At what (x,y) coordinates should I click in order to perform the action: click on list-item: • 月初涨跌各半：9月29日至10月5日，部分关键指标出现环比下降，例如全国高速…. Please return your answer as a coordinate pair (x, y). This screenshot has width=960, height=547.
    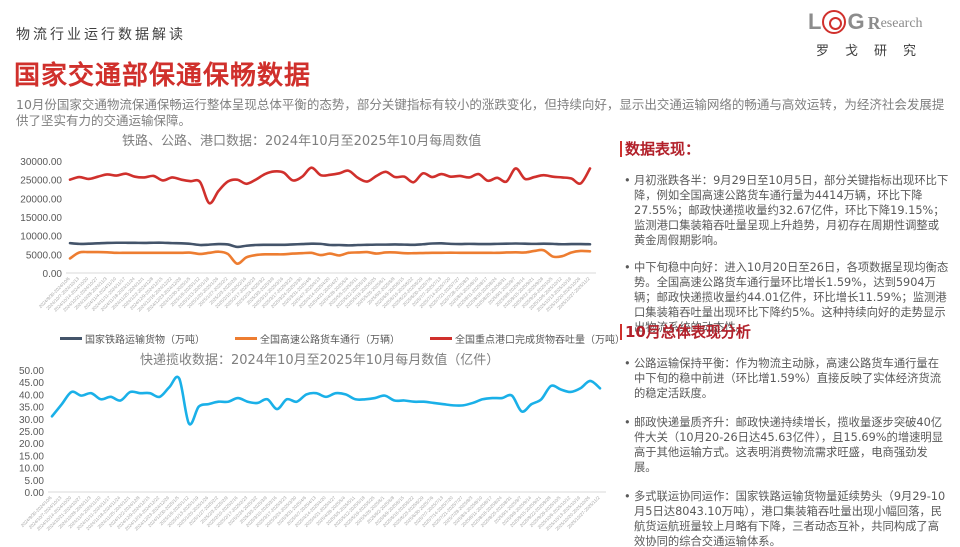
    Looking at the image, I should click on (785, 210).